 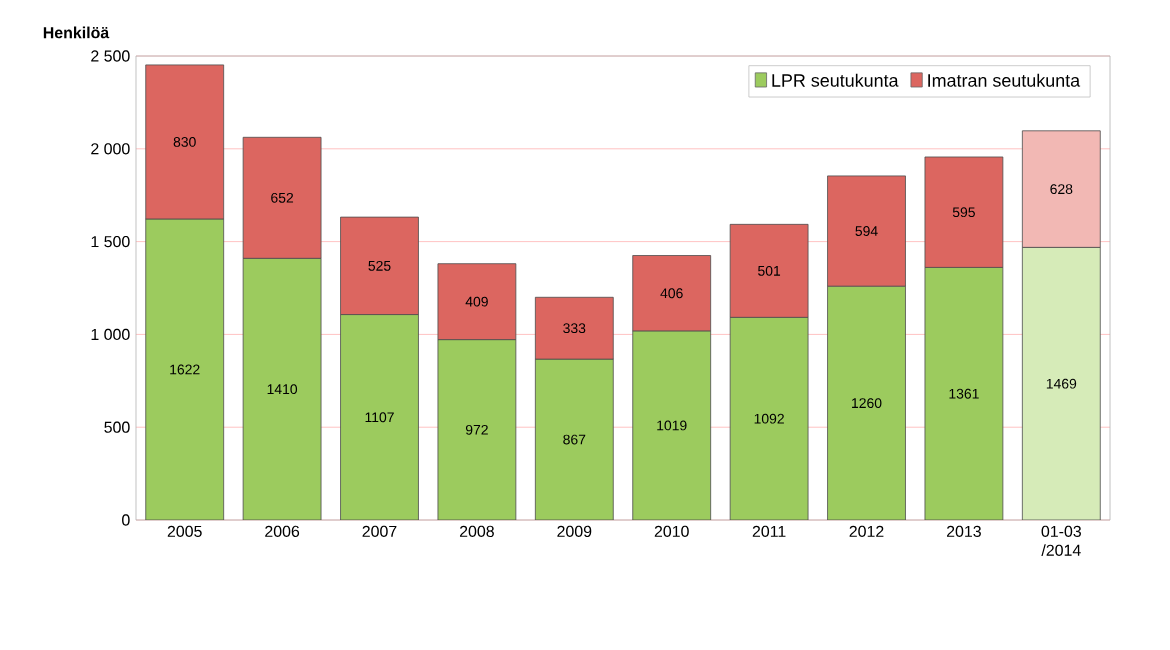 I want to click on legend-label: Imatran seutukunta, so click(x=1004, y=80).